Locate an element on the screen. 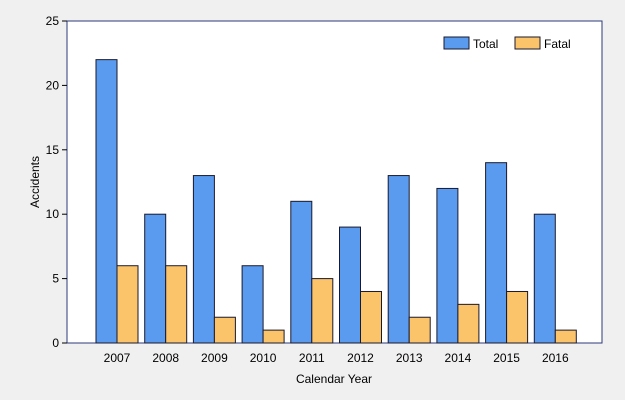 The height and width of the screenshot is (400, 625). y-tick-label: 20 is located at coordinates (53, 85).